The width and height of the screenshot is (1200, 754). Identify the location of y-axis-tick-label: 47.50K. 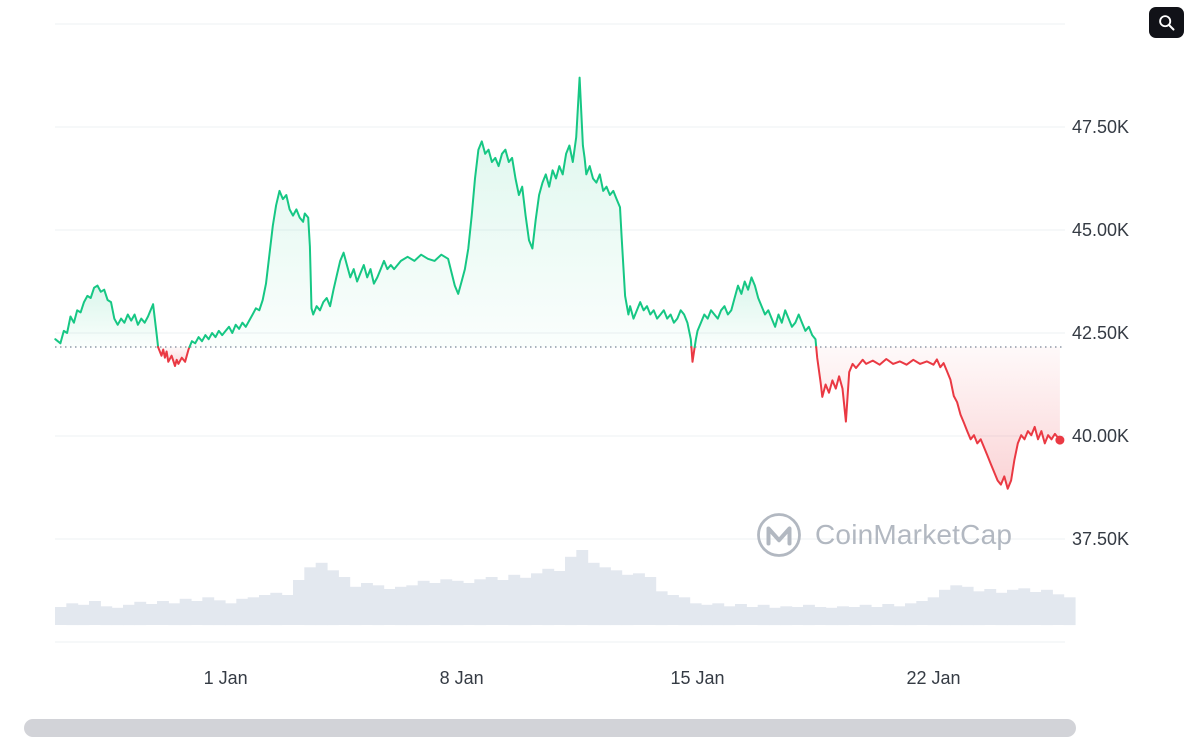
(1100, 127).